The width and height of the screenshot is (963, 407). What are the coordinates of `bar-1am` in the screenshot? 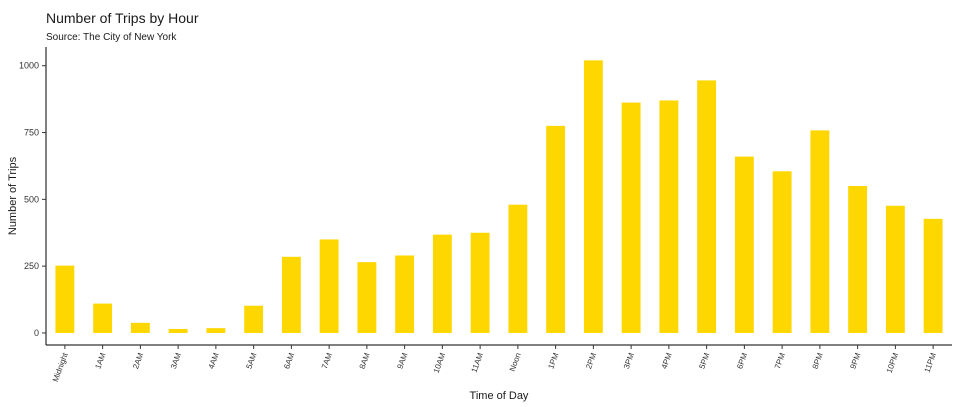 It's located at (103, 318).